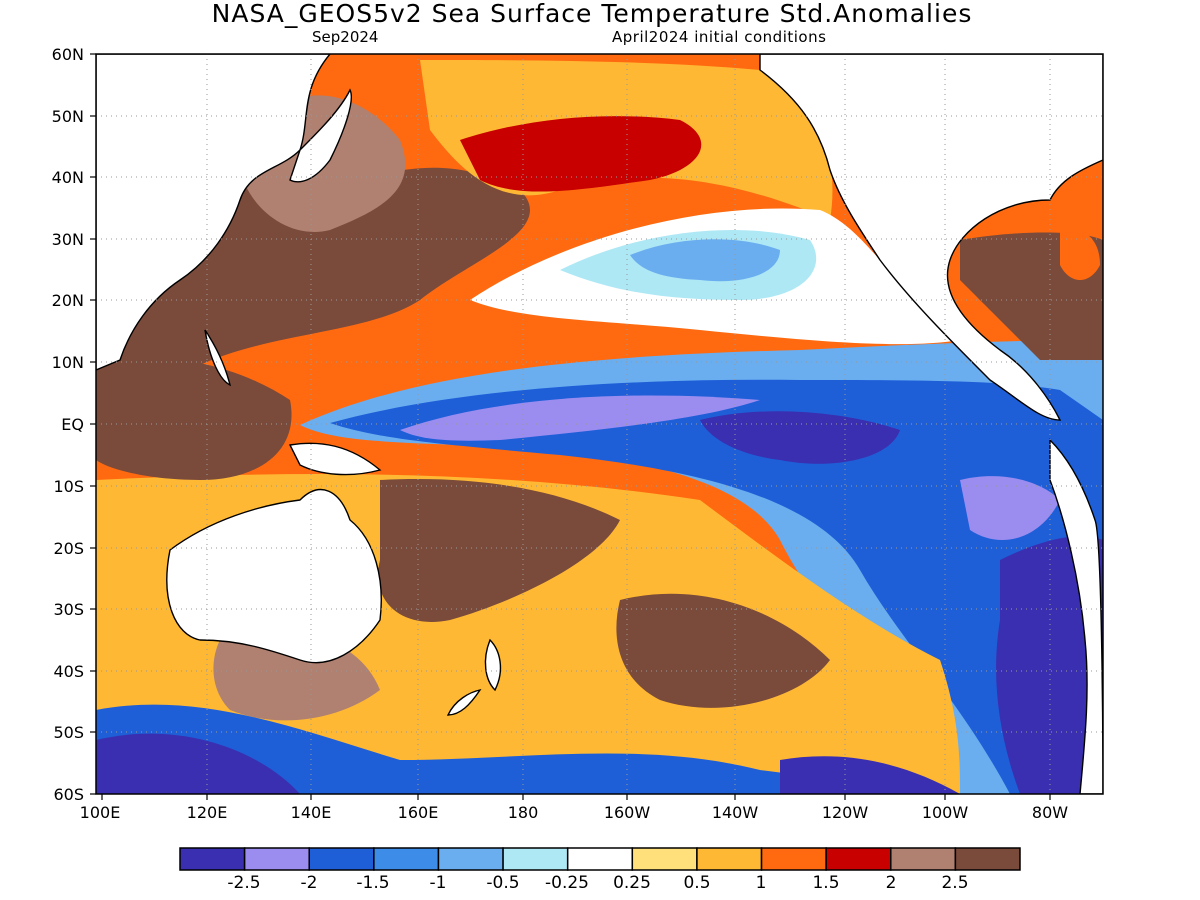 This screenshot has width=1200, height=900. I want to click on lon-label: 140W, so click(735, 812).